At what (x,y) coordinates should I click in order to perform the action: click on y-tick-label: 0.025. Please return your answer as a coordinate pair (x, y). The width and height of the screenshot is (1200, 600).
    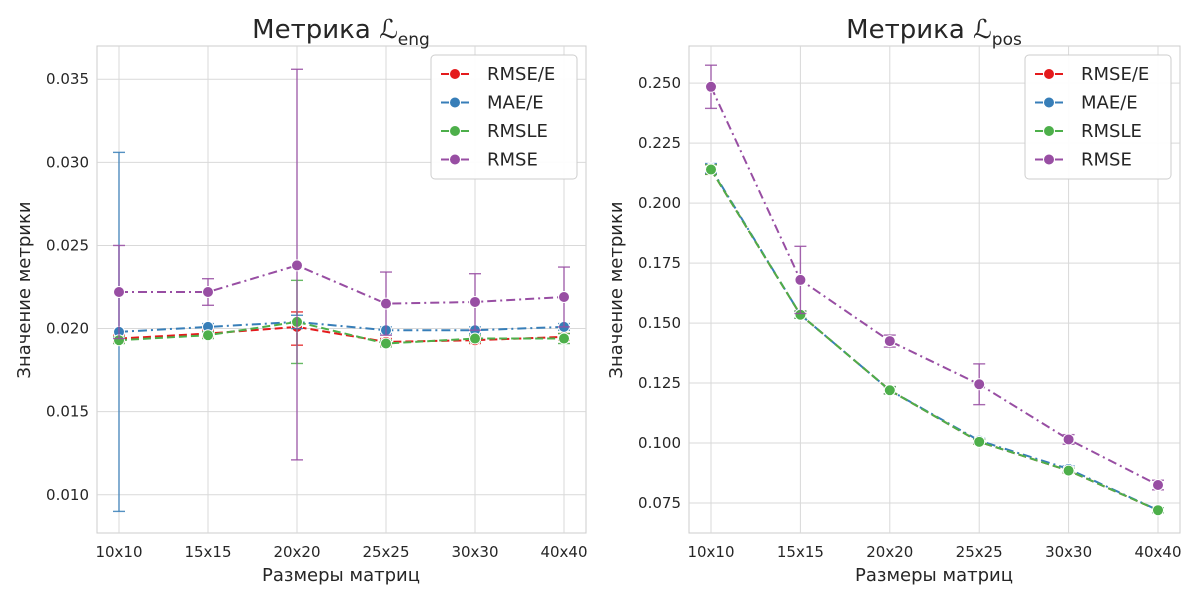
    Looking at the image, I should click on (67, 245).